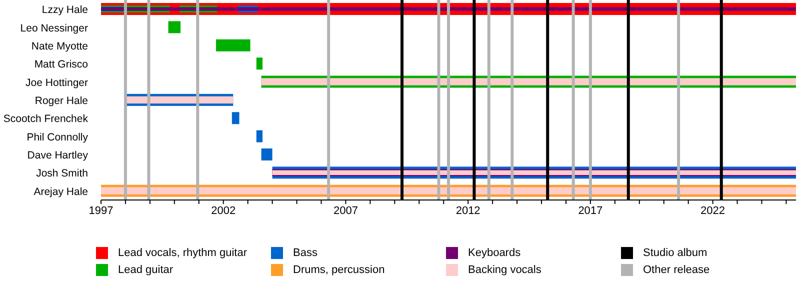  I want to click on legend-label: Lead vocals, rhythm guitar, so click(183, 252).